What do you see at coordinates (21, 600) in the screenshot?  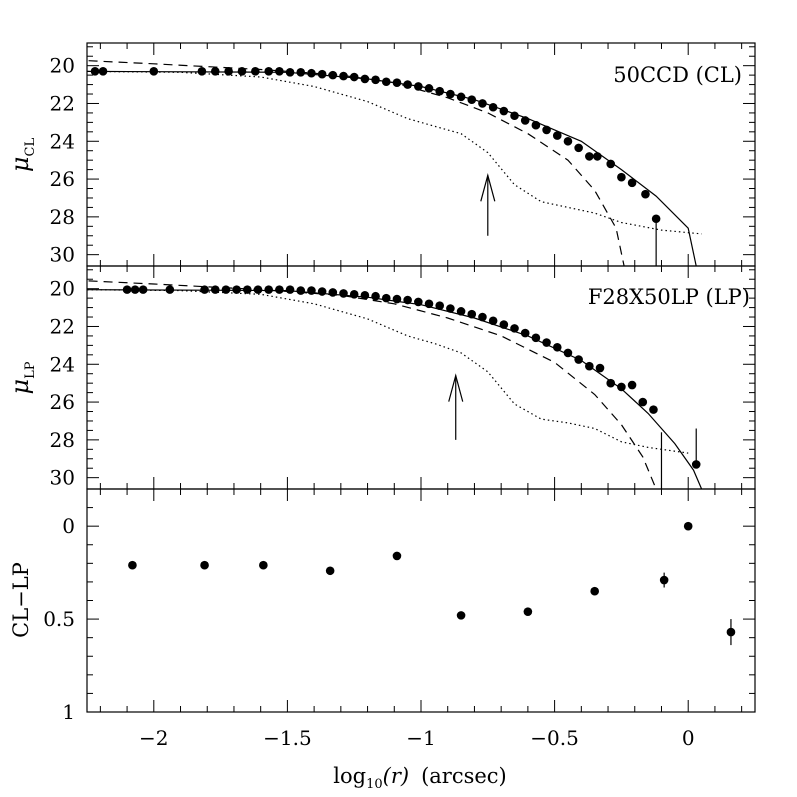 I see `bottom-ylabel: CL−LP` at bounding box center [21, 600].